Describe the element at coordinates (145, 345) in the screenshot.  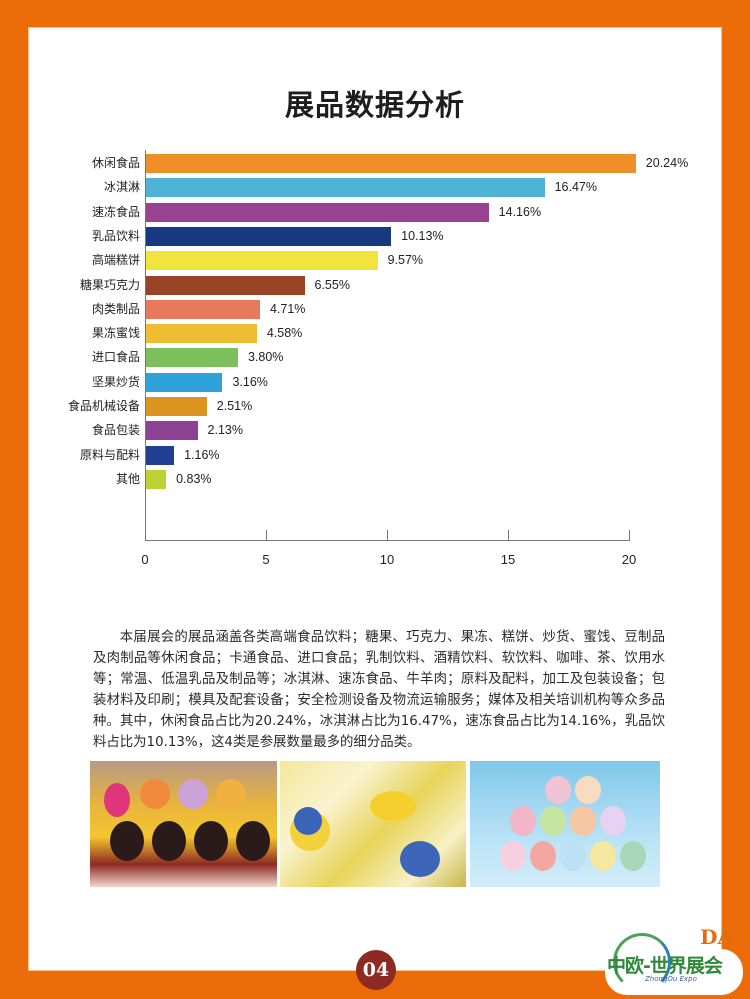
I see `y-axis` at that location.